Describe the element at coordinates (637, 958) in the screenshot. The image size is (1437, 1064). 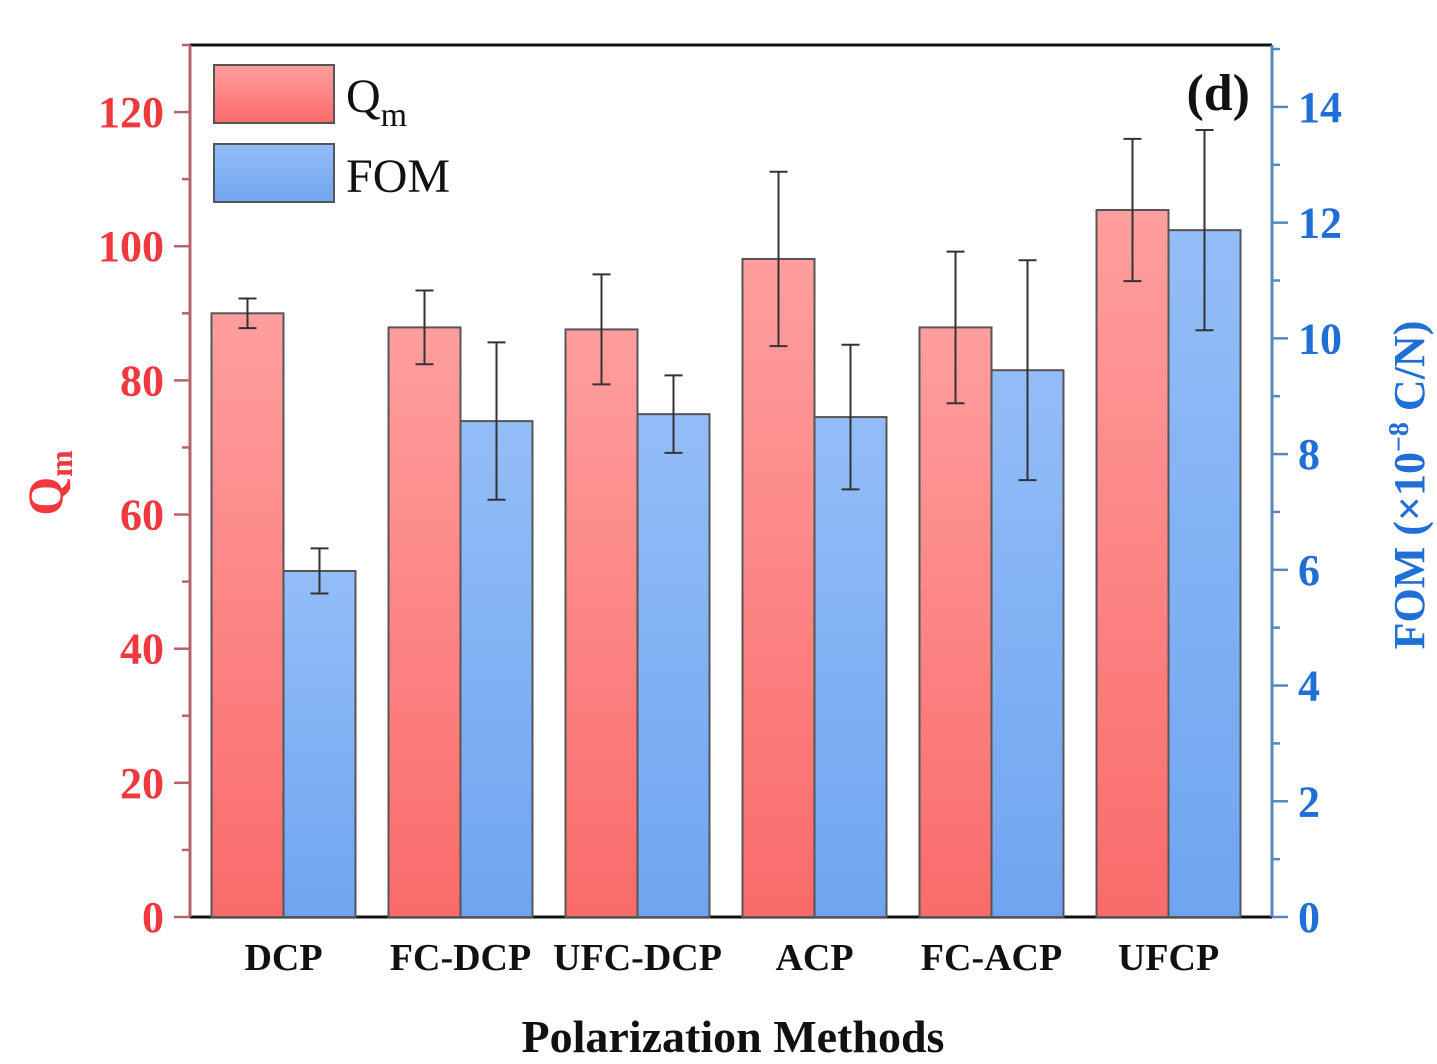
I see `x-tick-label: UFC-DCP` at that location.